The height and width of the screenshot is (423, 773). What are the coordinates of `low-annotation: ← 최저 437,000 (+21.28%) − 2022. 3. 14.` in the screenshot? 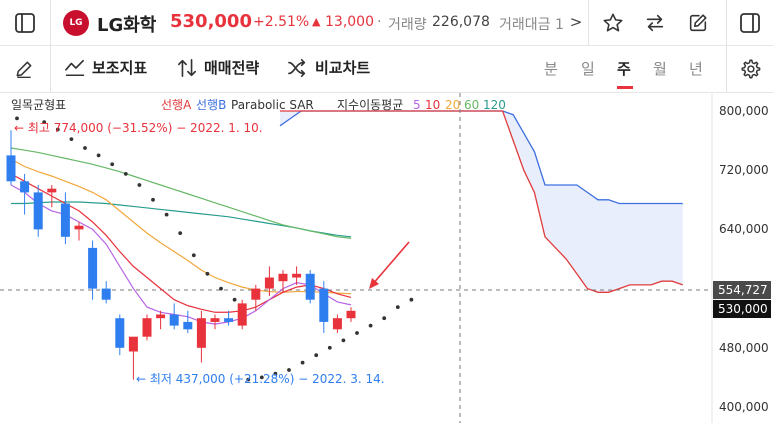 It's located at (260, 379).